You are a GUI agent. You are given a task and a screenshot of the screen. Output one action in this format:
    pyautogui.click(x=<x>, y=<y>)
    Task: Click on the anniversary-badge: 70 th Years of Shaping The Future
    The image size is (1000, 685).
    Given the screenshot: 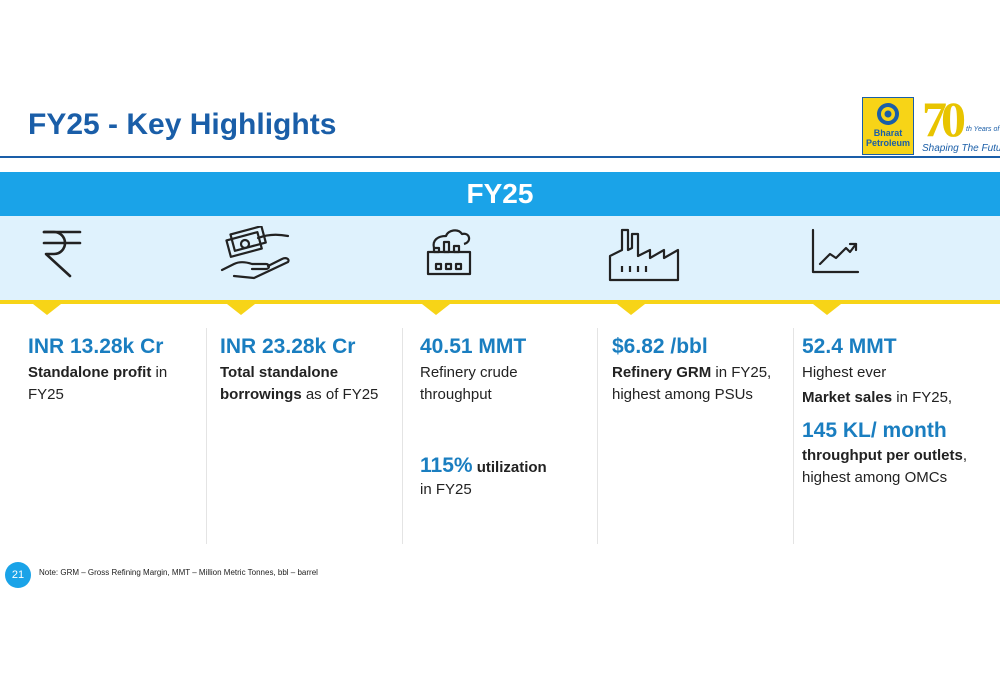 What is the action you would take?
    pyautogui.click(x=959, y=123)
    